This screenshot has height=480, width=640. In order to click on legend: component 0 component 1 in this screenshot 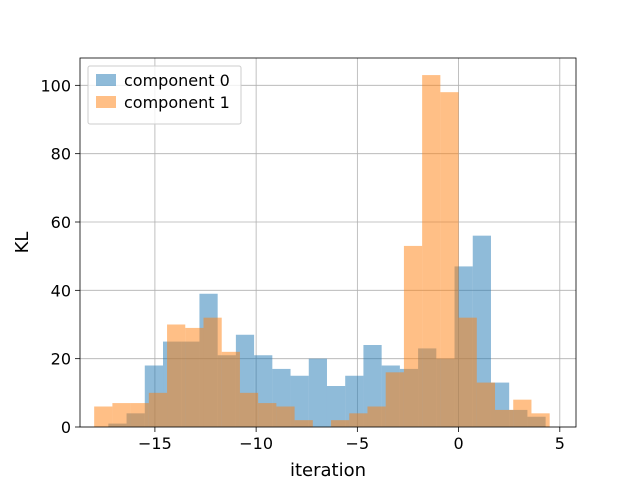, I will do `click(164, 95)`.